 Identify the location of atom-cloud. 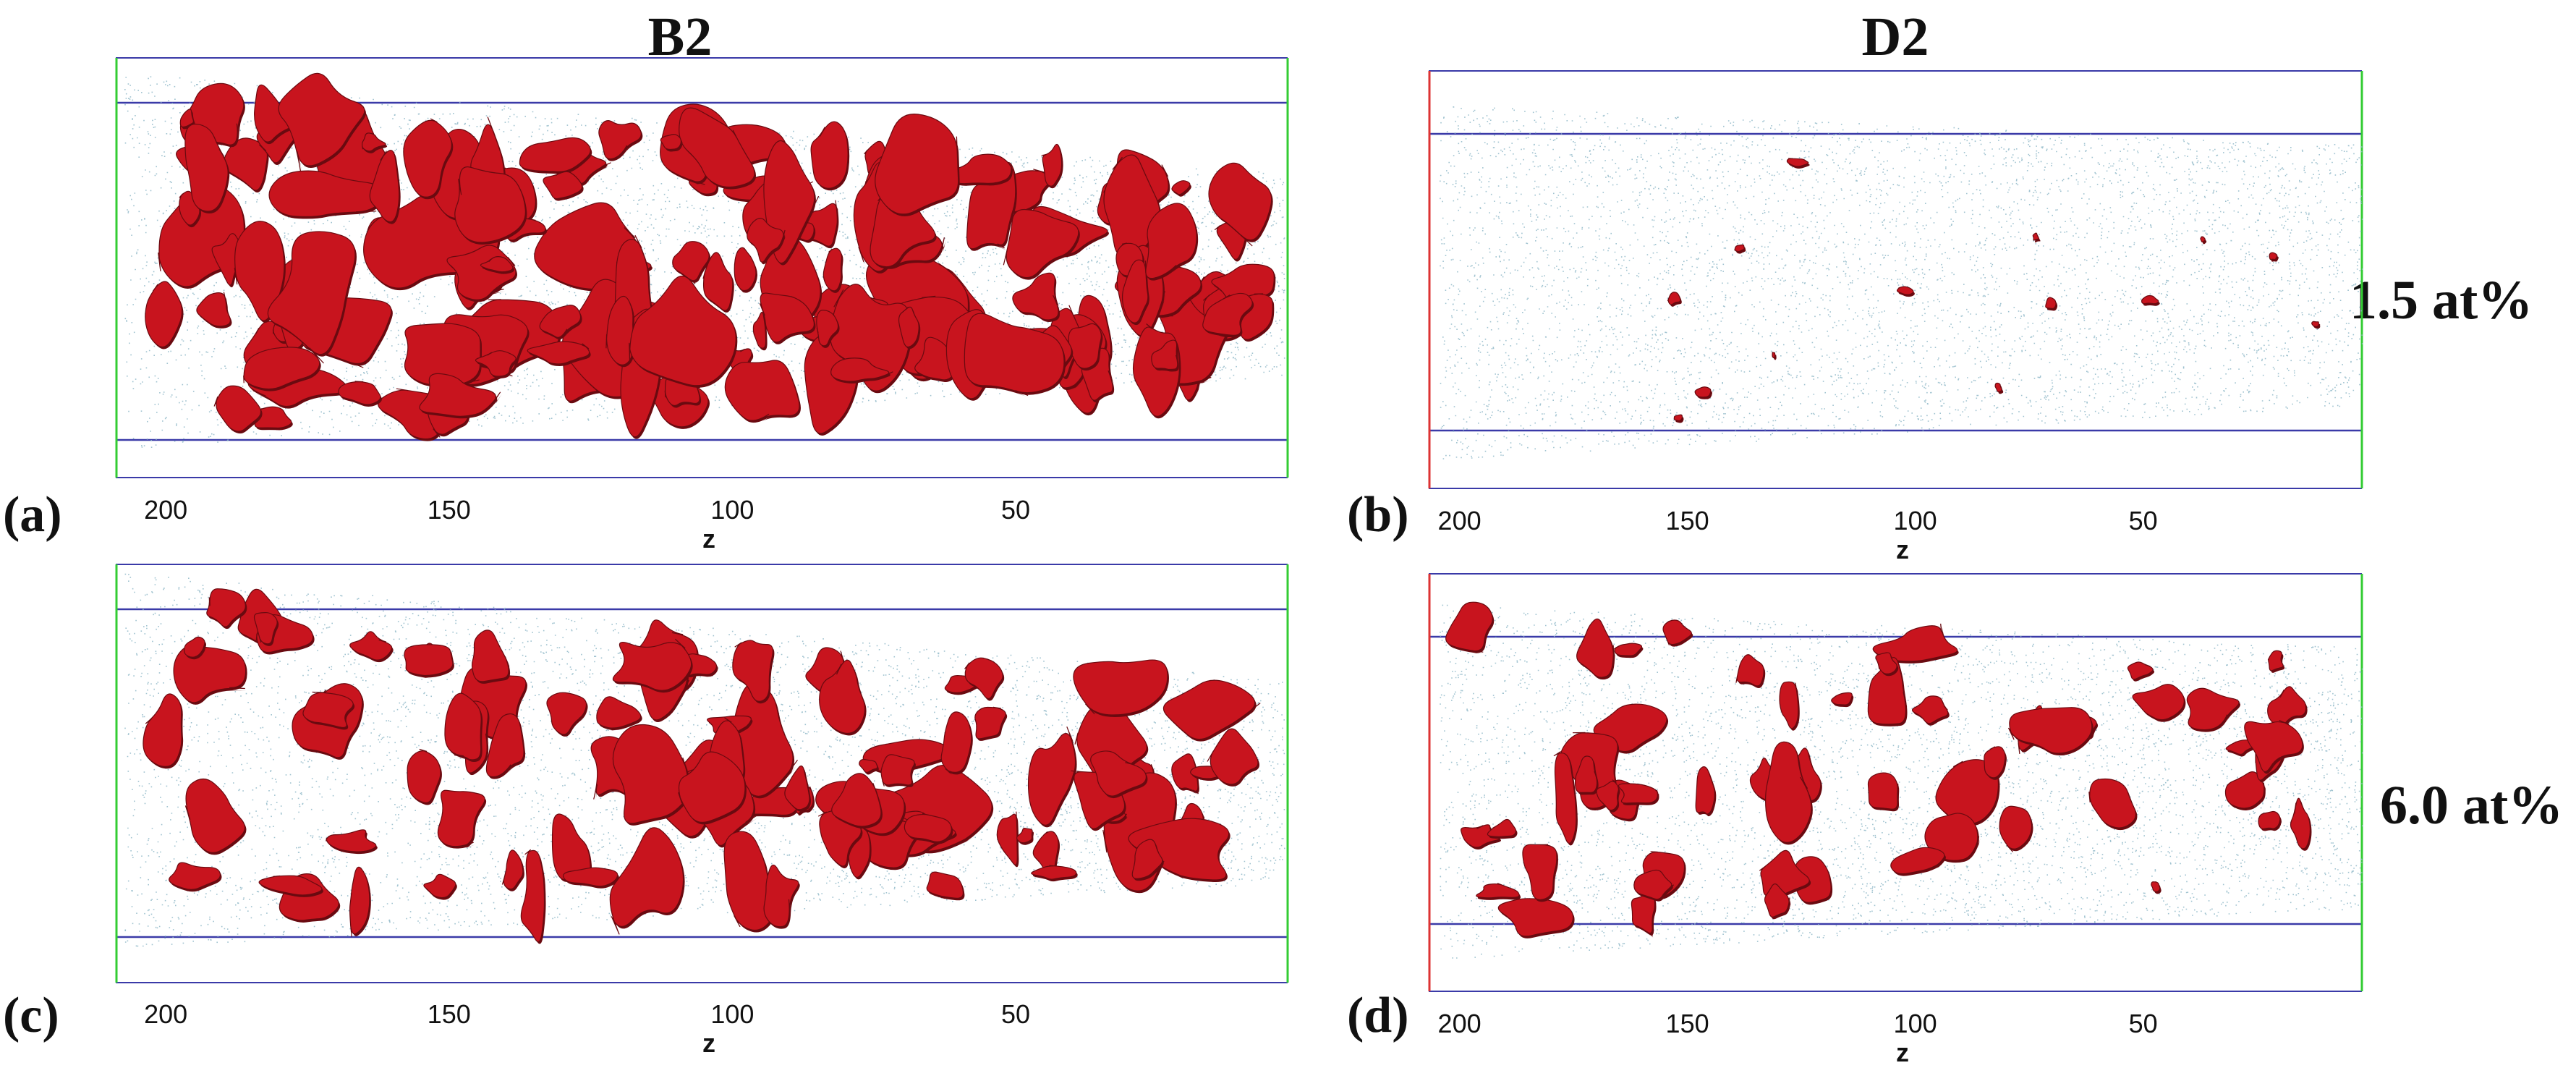
(1901, 282).